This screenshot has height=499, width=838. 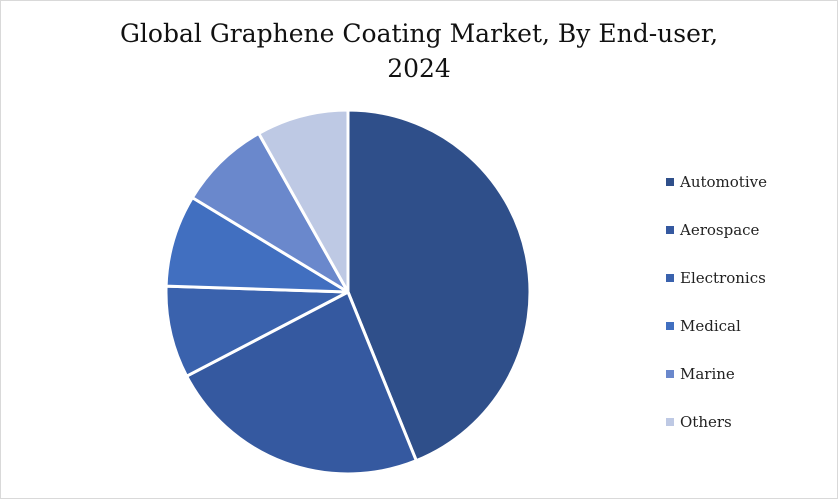 What do you see at coordinates (301, 383) in the screenshot?
I see `pie-slice-aerospace` at bounding box center [301, 383].